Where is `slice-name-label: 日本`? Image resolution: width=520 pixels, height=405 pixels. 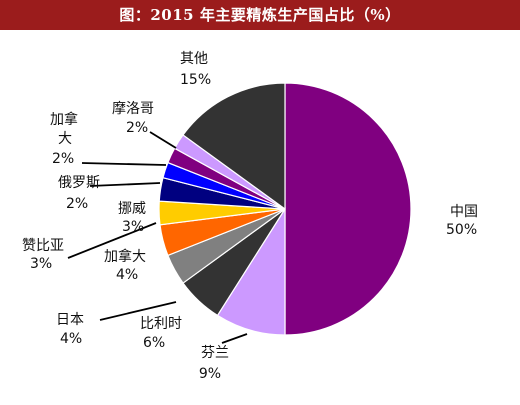
slice-name-label: 日本 is located at coordinates (70, 320).